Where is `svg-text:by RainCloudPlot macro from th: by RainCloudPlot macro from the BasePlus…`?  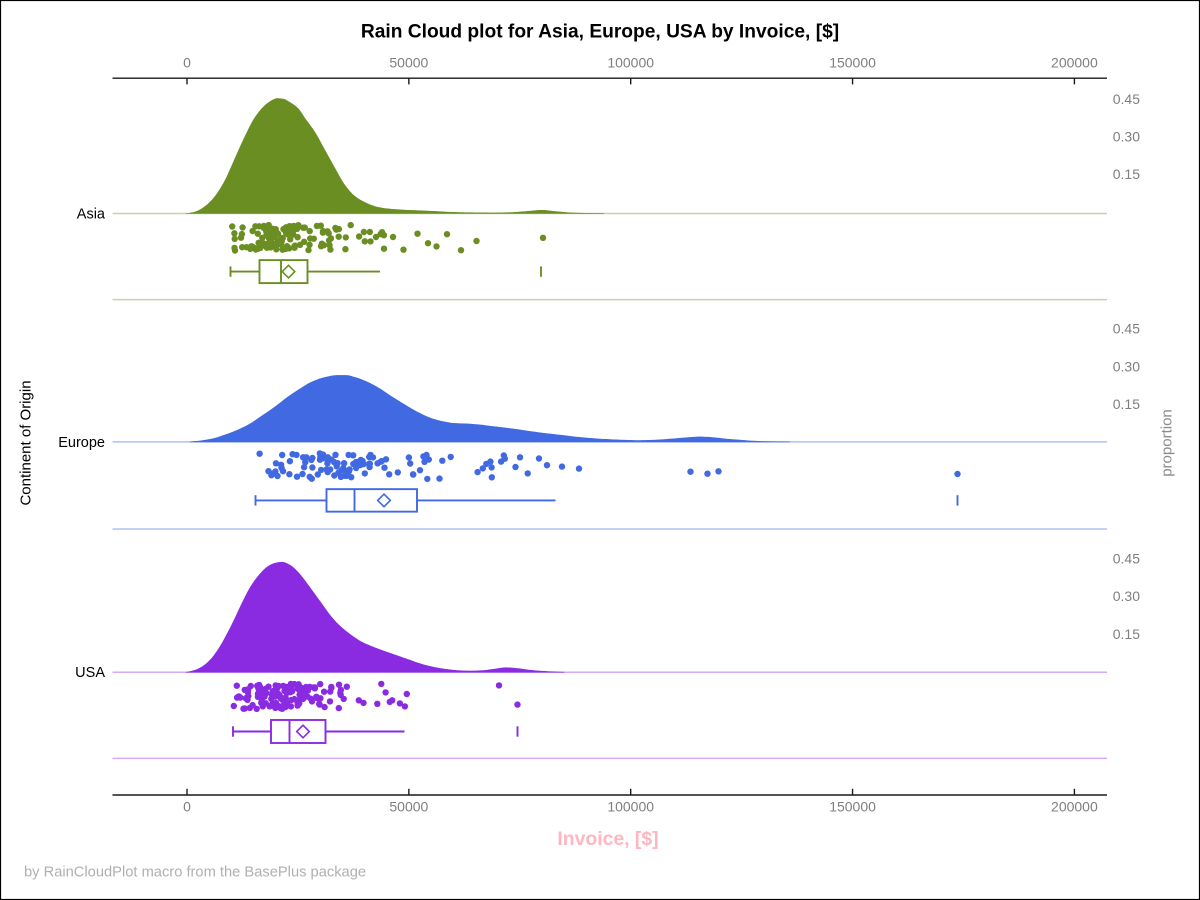
svg-text:by RainCloudPlot macro from th: by RainCloudPlot macro from the BasePlus… is located at coordinates (195, 873).